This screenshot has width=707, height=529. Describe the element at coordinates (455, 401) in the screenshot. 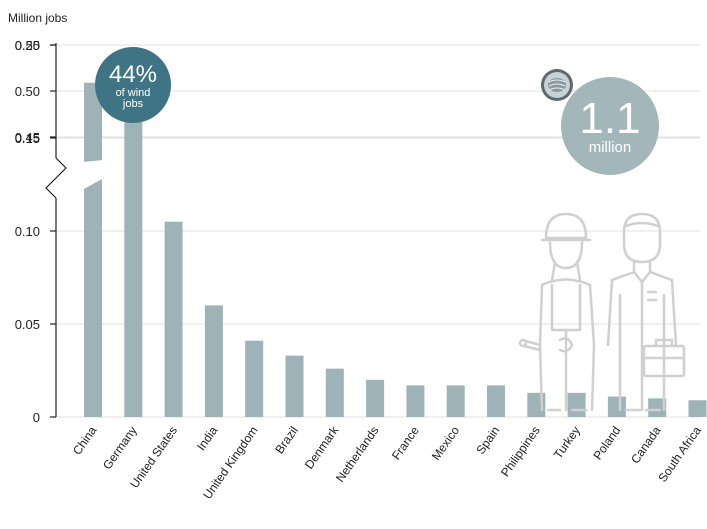

I see `bar-mexico` at that location.